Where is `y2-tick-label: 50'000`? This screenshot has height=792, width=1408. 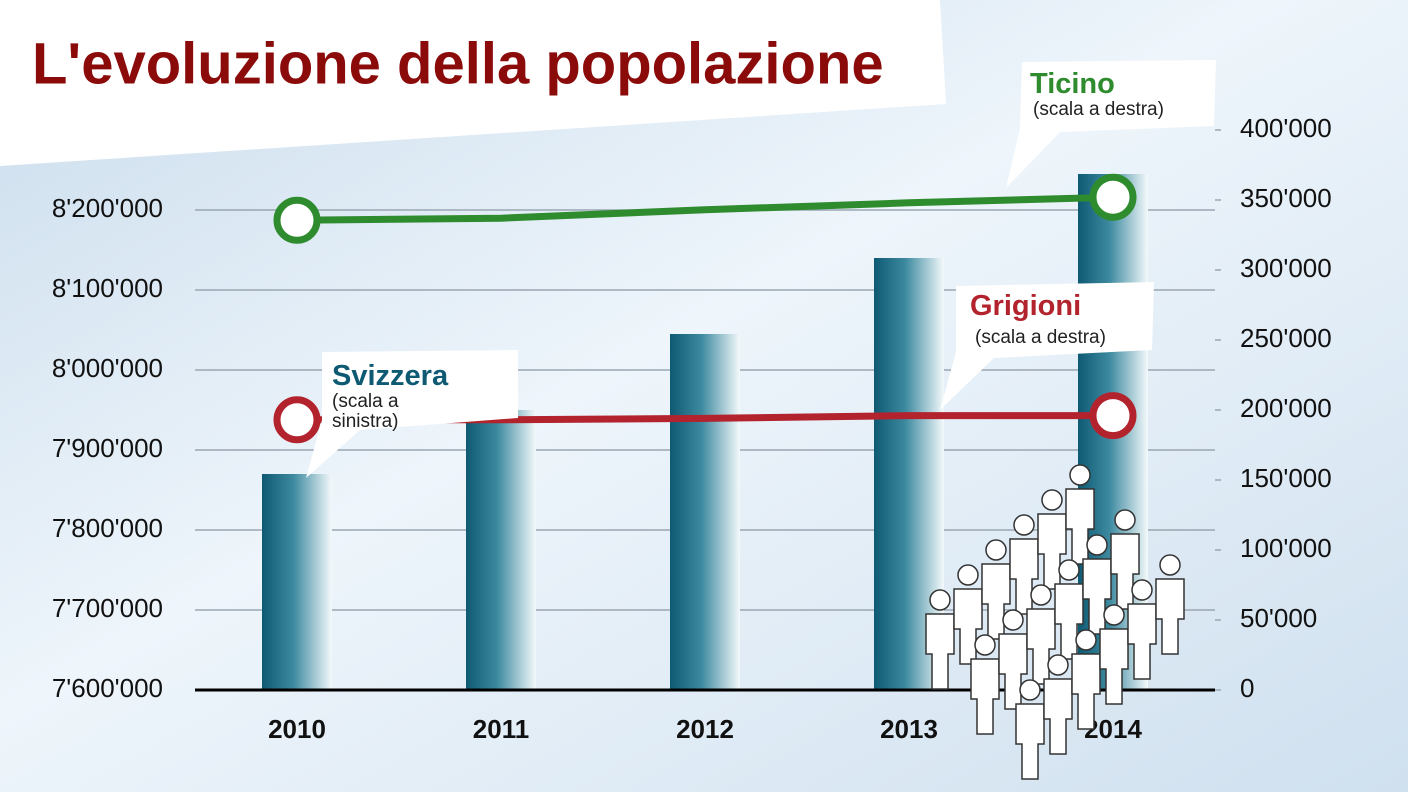 y2-tick-label: 50'000 is located at coordinates (1278, 618).